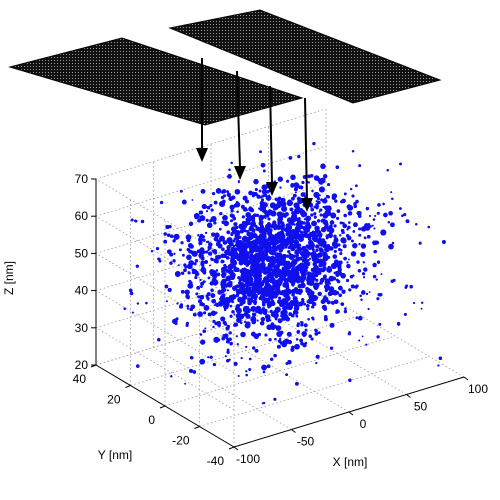 Image resolution: width=500 pixels, height=500 pixels. What do you see at coordinates (236, 448) in the screenshot?
I see `x-tick-mark` at bounding box center [236, 448].